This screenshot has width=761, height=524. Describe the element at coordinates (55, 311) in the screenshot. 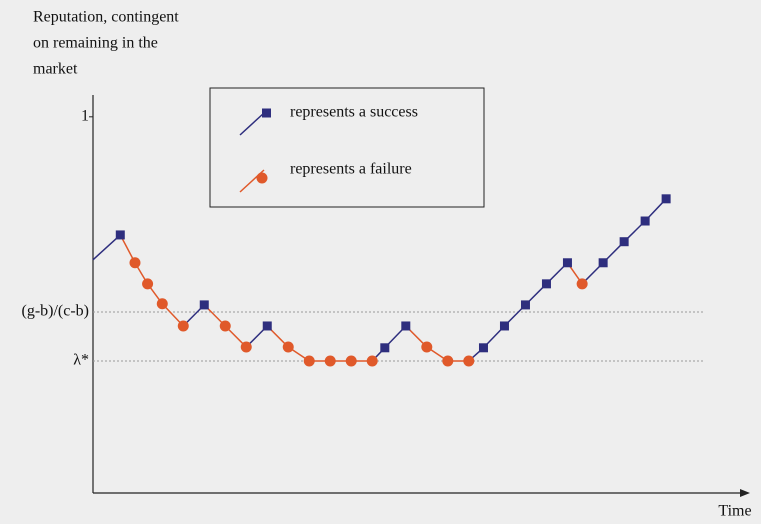

I see `y-tick-label: (g-b)/(c-b)` at that location.